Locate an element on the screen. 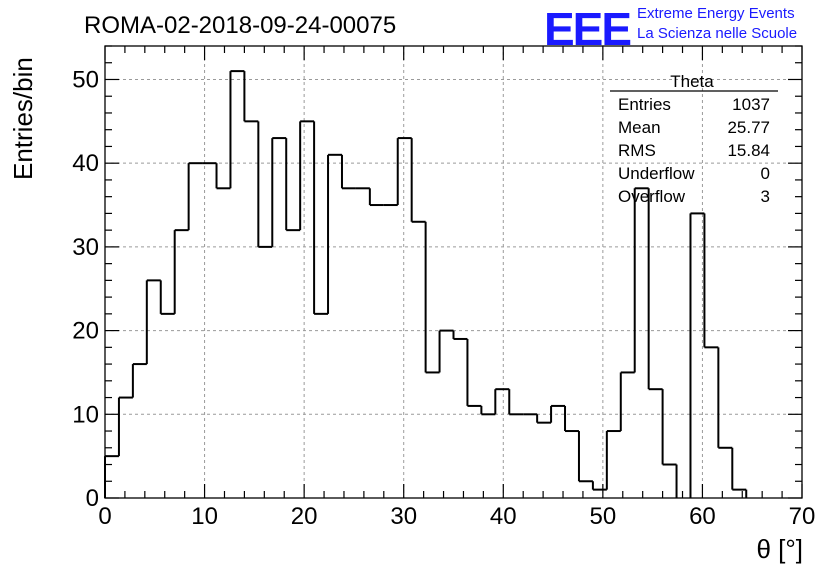  chart-title: ROMA-02-2018-09-24-00075 is located at coordinates (240, 25).